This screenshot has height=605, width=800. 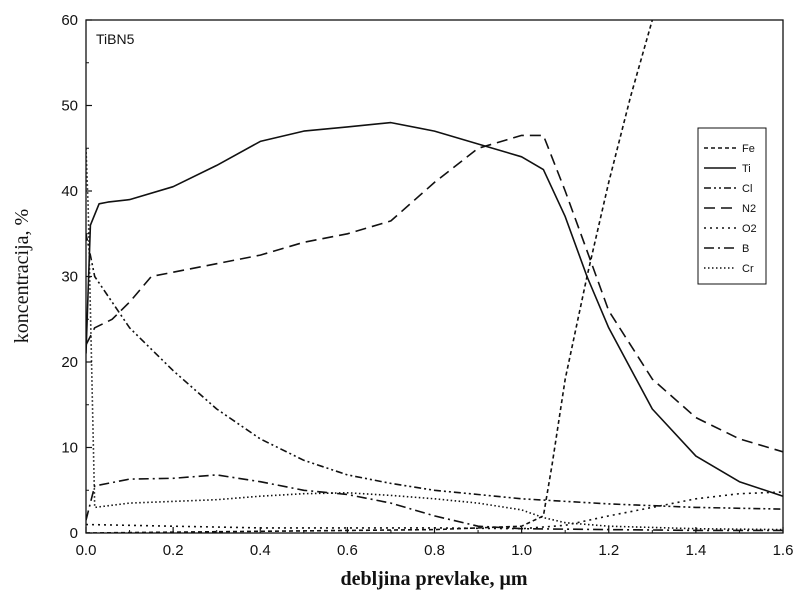 I want to click on series-line-b, so click(x=434, y=503).